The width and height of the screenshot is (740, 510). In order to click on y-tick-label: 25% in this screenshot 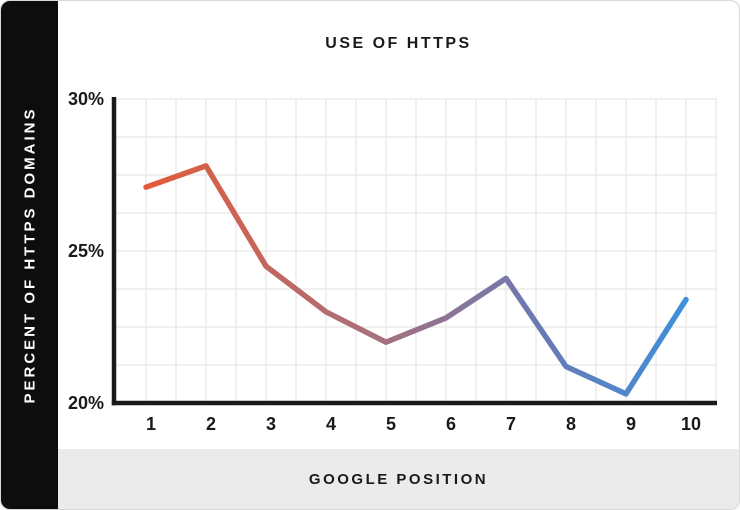, I will do `click(86, 251)`.